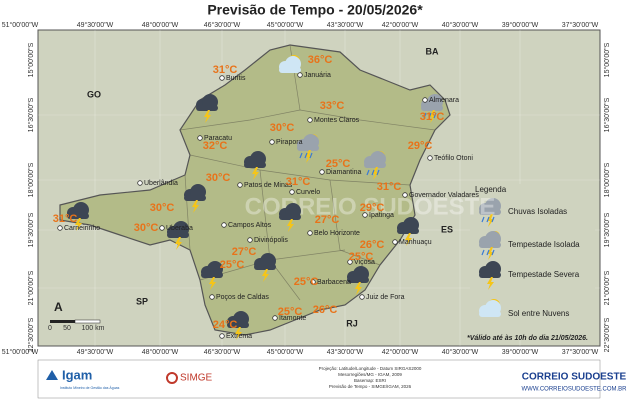 The height and width of the screenshot is (405, 630). What do you see at coordinates (491, 189) in the screenshot?
I see `legend-title: Legenda` at bounding box center [491, 189].